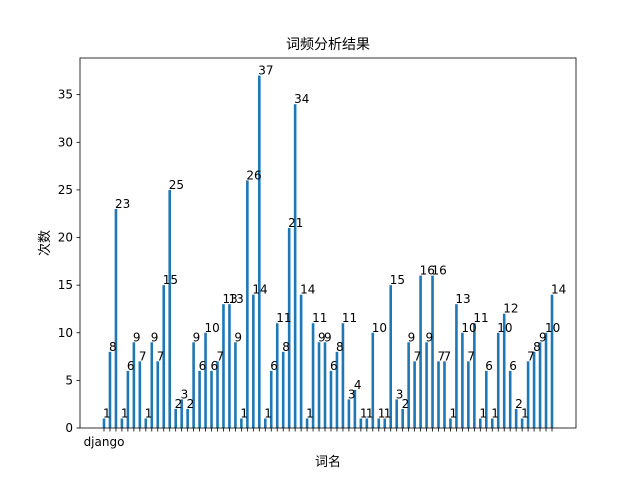 This screenshot has height=480, width=640. What do you see at coordinates (328, 45) in the screenshot?
I see `chart-title: 词频分析结果` at bounding box center [328, 45].